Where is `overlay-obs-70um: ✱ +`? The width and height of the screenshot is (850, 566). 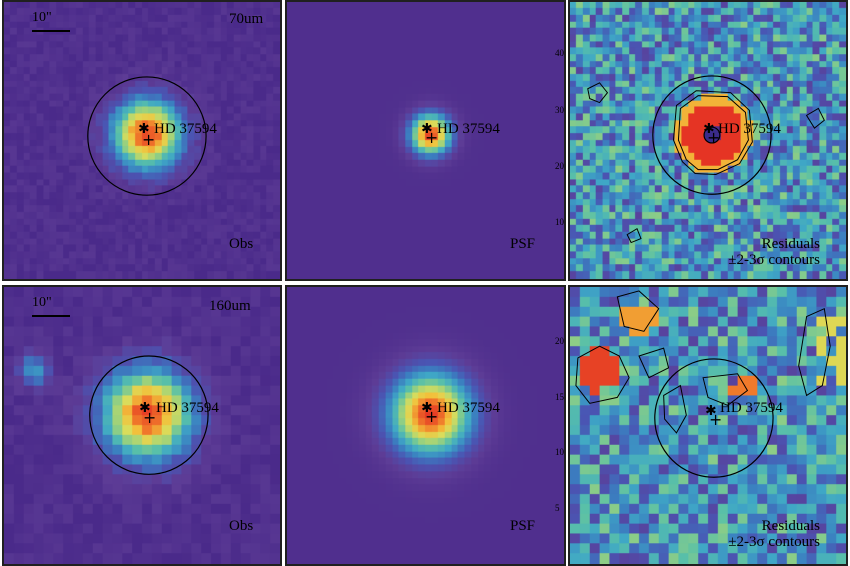 overlay-obs-70um: ✱ + is located at coordinates (147, 136).